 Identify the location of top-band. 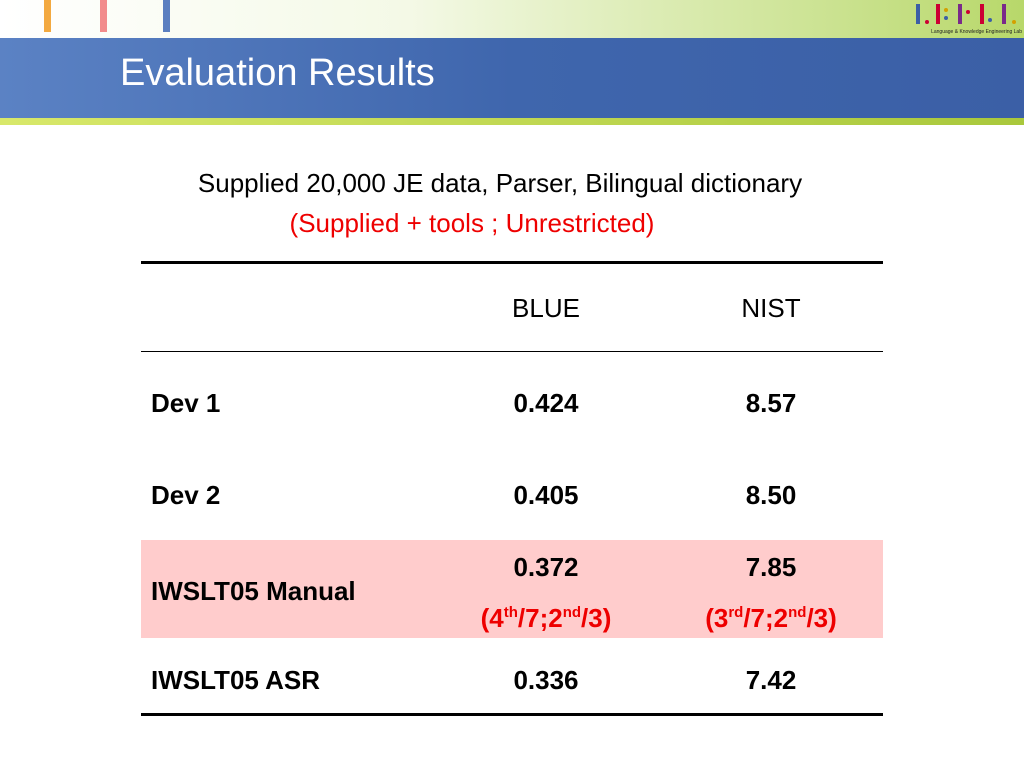
(512, 19).